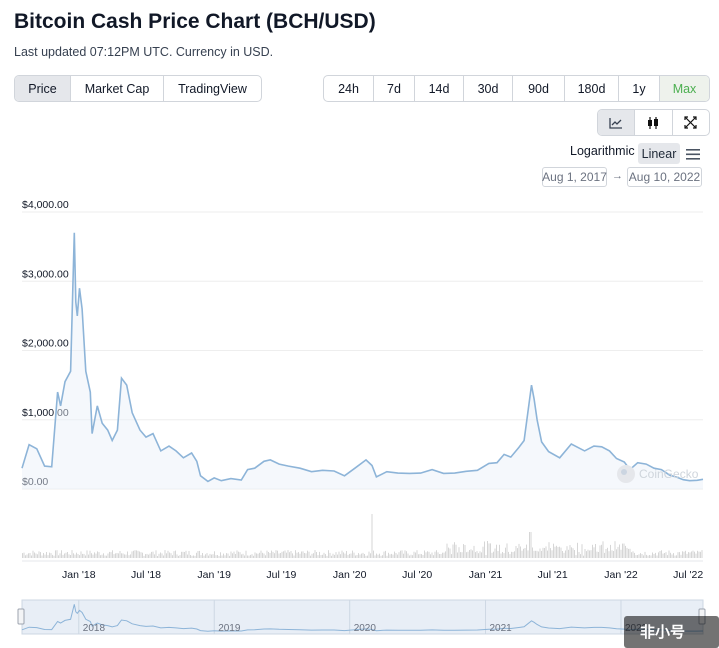  I want to click on range-90d: 90d, so click(539, 88).